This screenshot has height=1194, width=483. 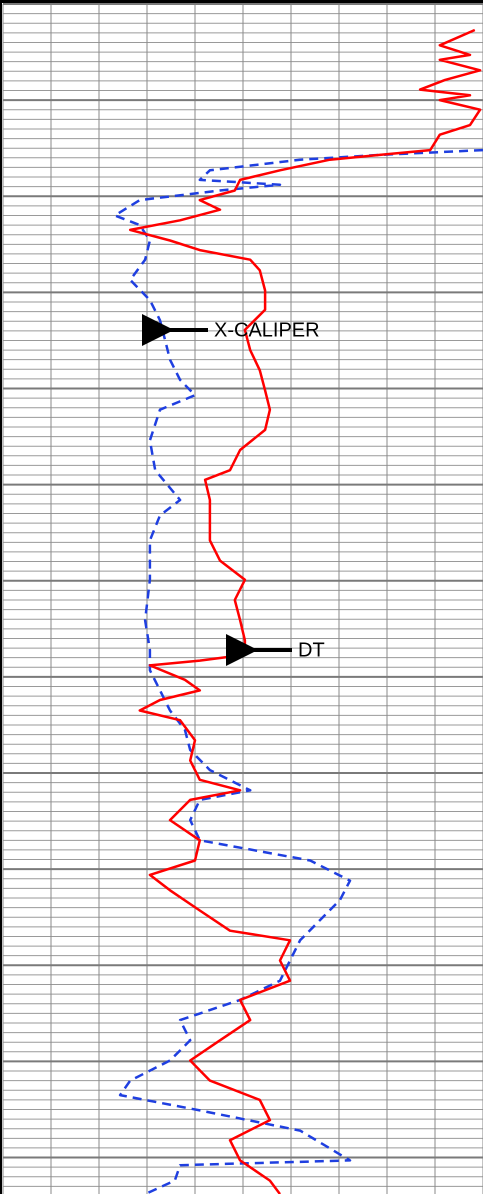 I want to click on annotation: X-CALIPER, so click(x=267, y=330).